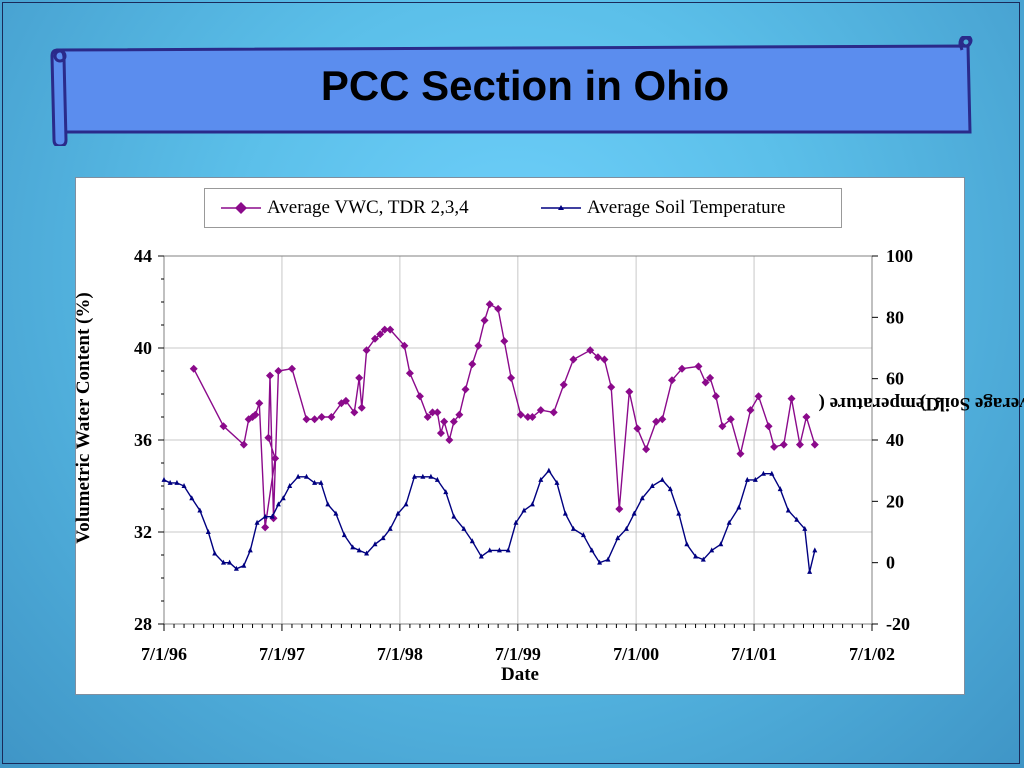 Image resolution: width=1024 pixels, height=768 pixels. Describe the element at coordinates (518, 654) in the screenshot. I see `x-tick-label: 7/1/99` at that location.